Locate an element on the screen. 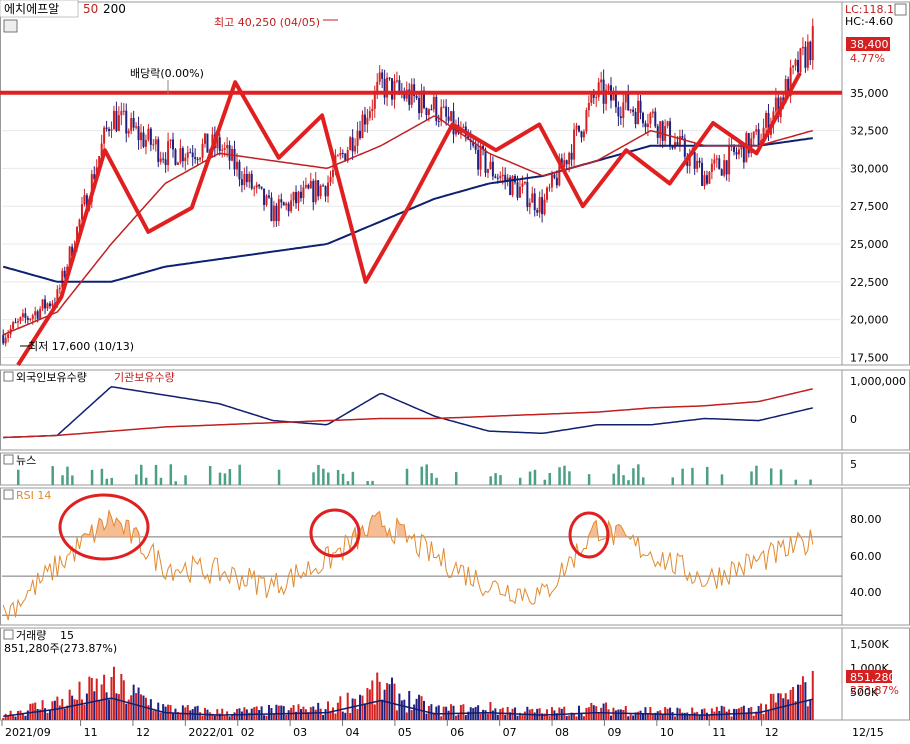  rsi-tick-80: 80.00 is located at coordinates (866, 519).